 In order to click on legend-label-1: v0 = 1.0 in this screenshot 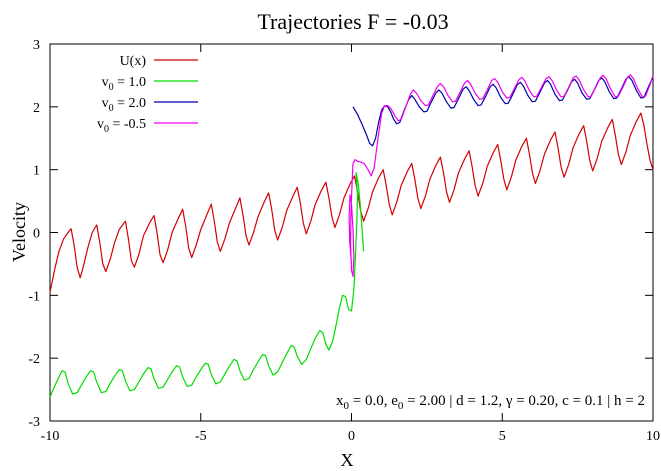, I will do `click(124, 84)`.